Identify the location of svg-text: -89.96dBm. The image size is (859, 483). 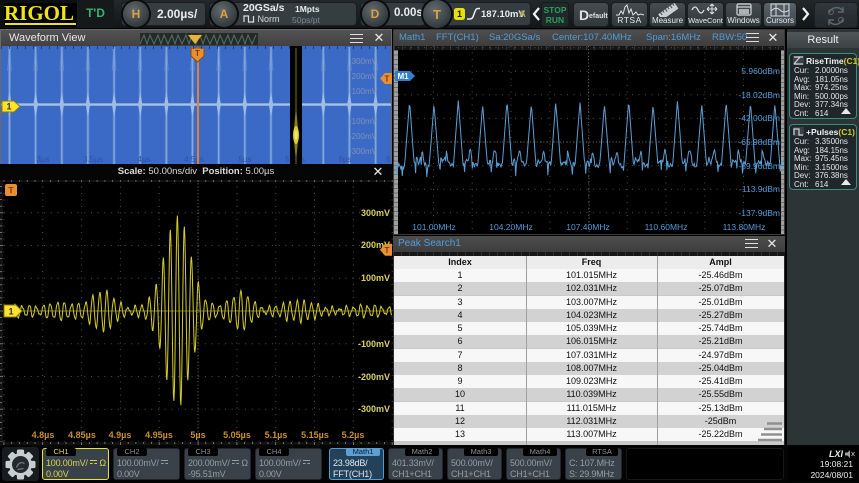
(759, 166).